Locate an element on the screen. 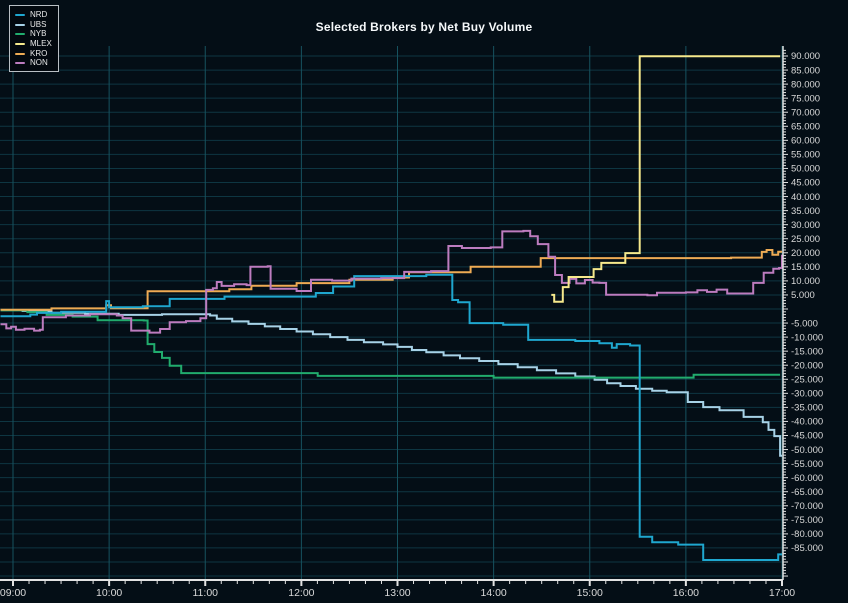  y-tick-label: 15.000 is located at coordinates (805, 267).